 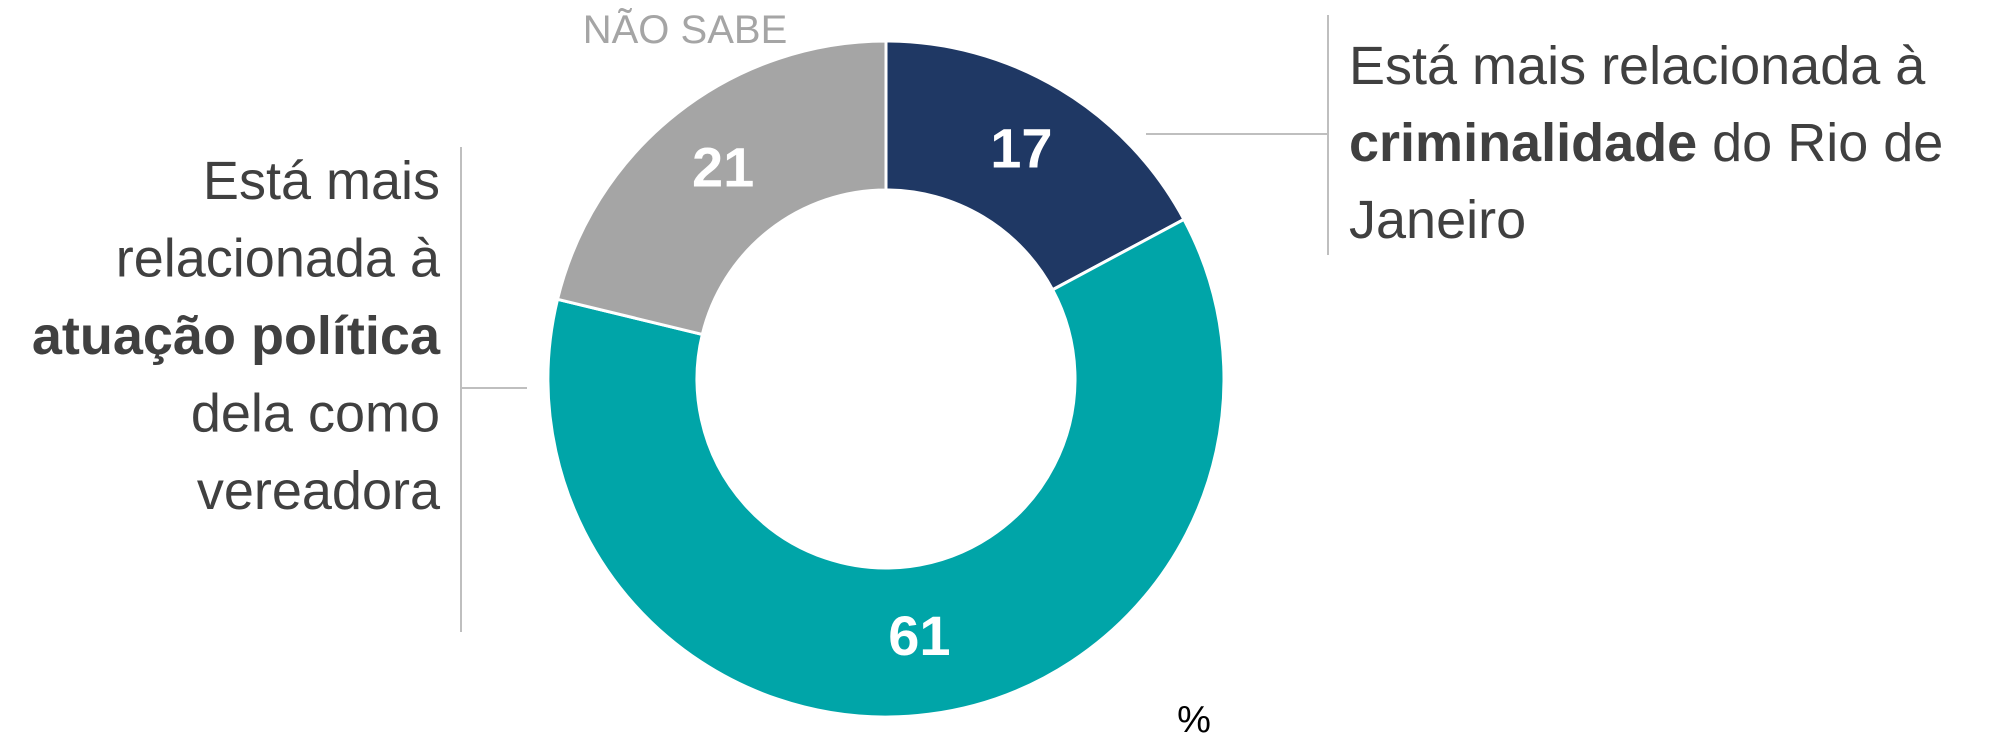 I want to click on label-part: vereadora, so click(x=319, y=491).